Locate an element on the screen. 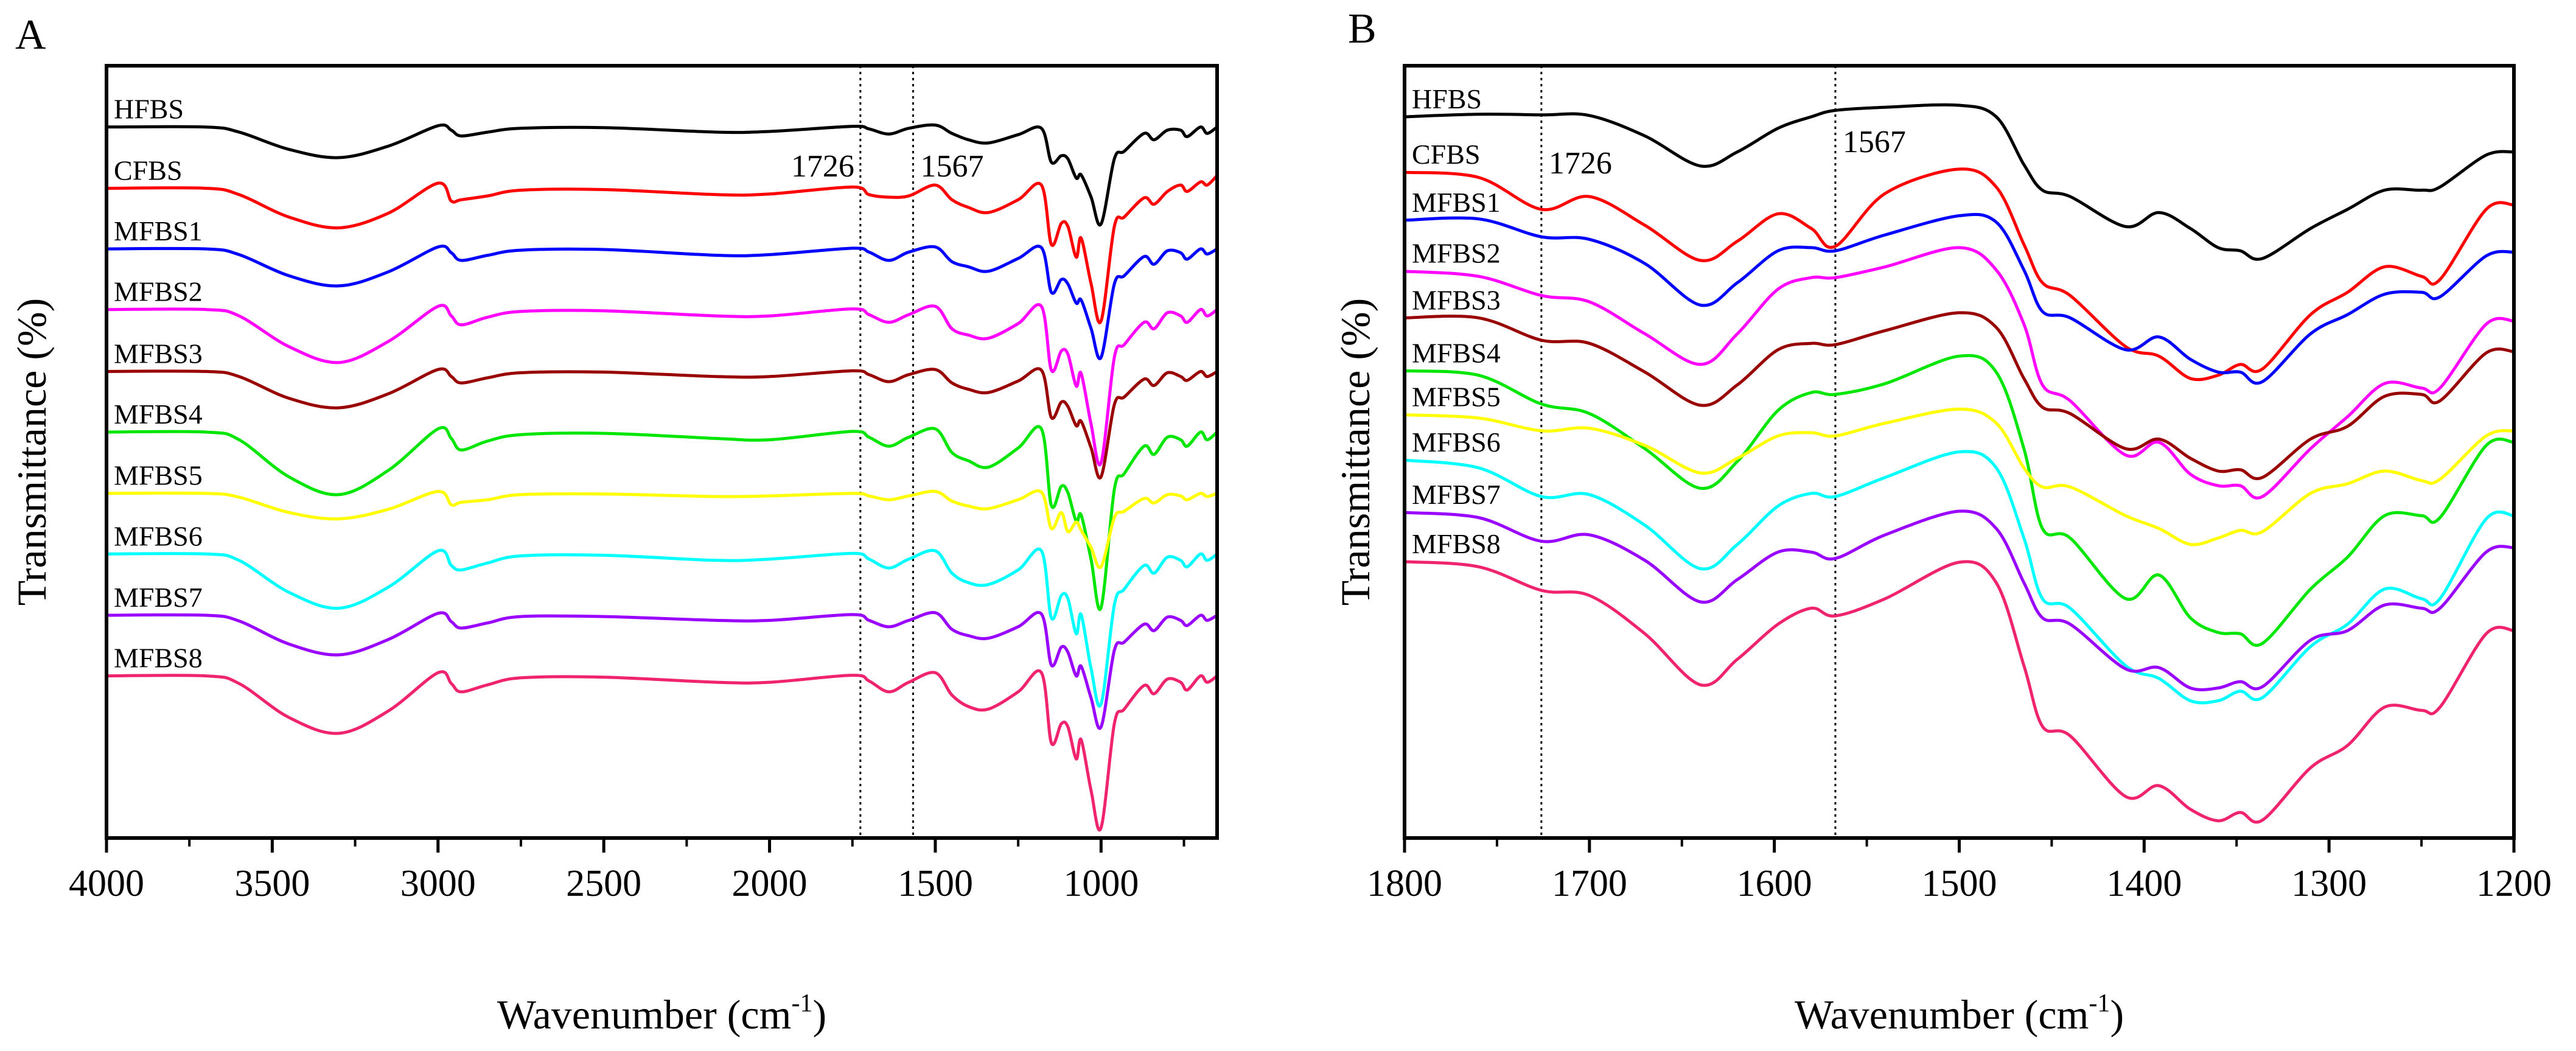 The height and width of the screenshot is (1051, 2576). x-tick-label: 1700 is located at coordinates (1589, 883).